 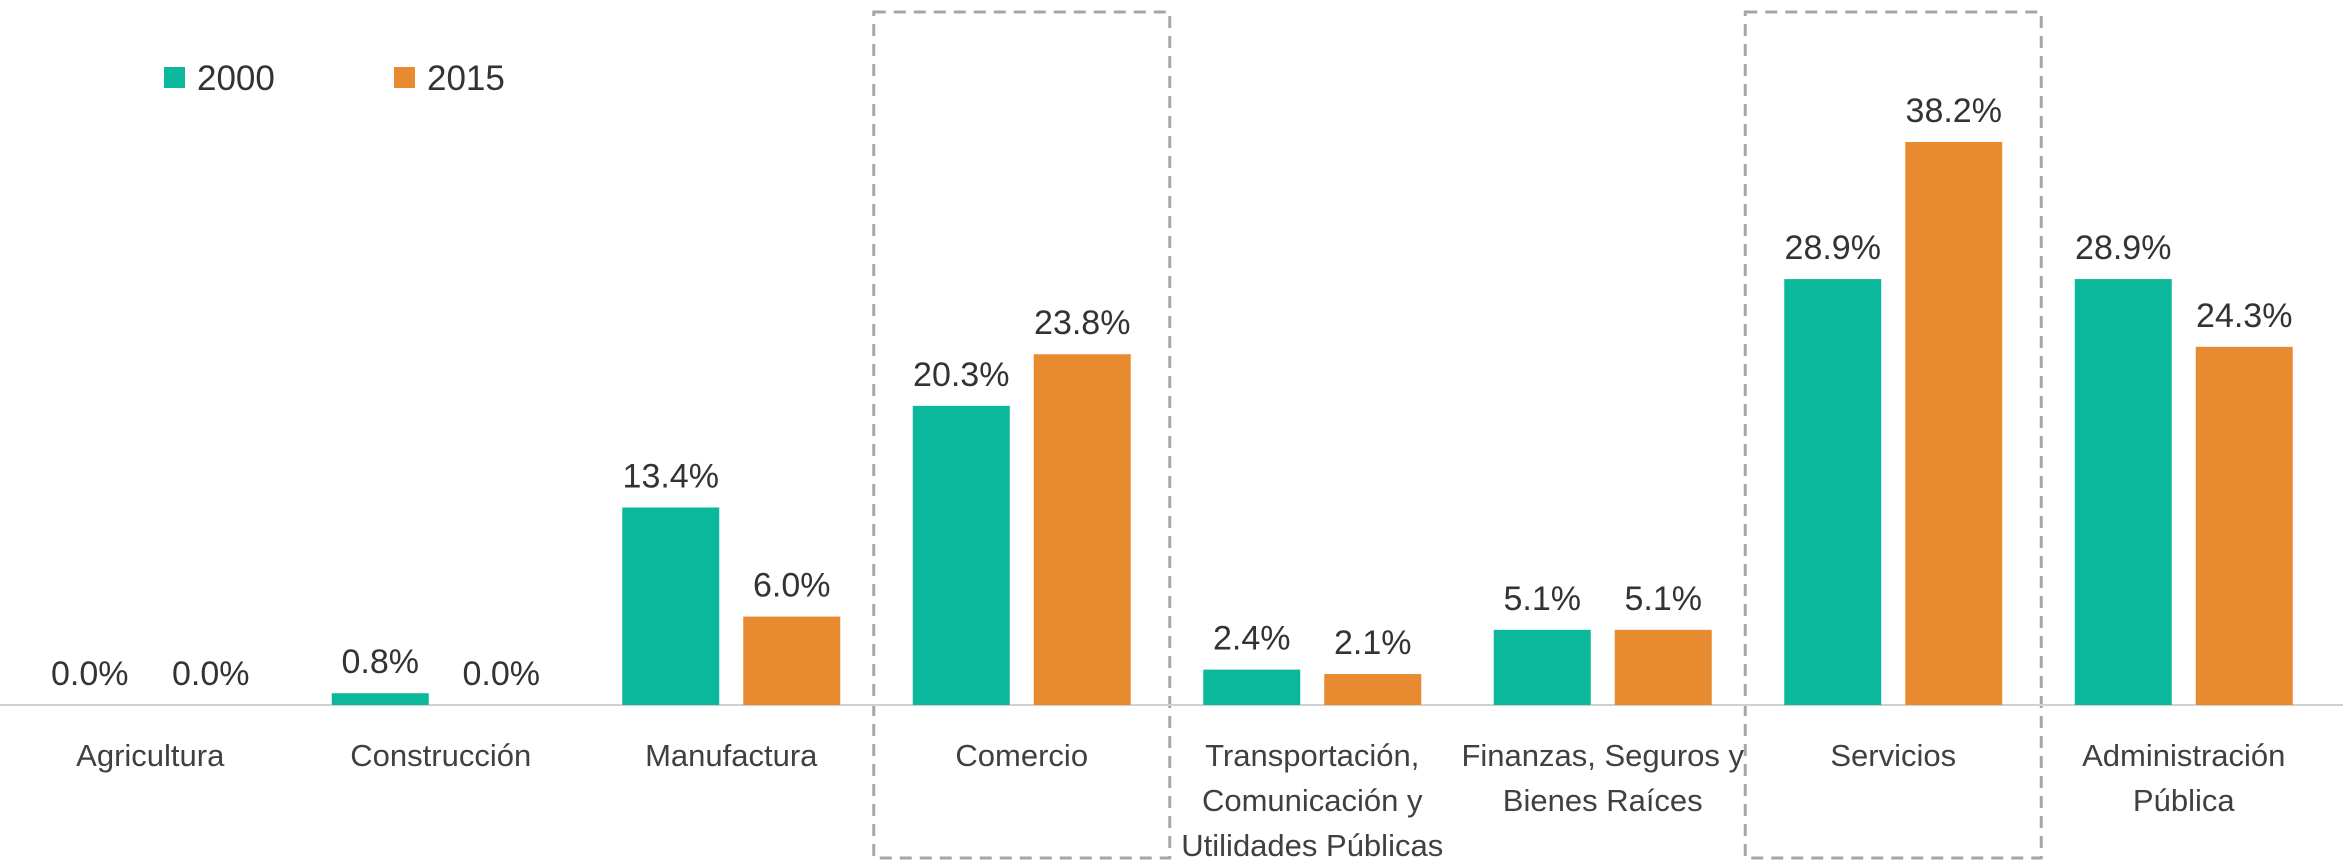 What do you see at coordinates (236, 78) in the screenshot?
I see `legend-label: 2000` at bounding box center [236, 78].